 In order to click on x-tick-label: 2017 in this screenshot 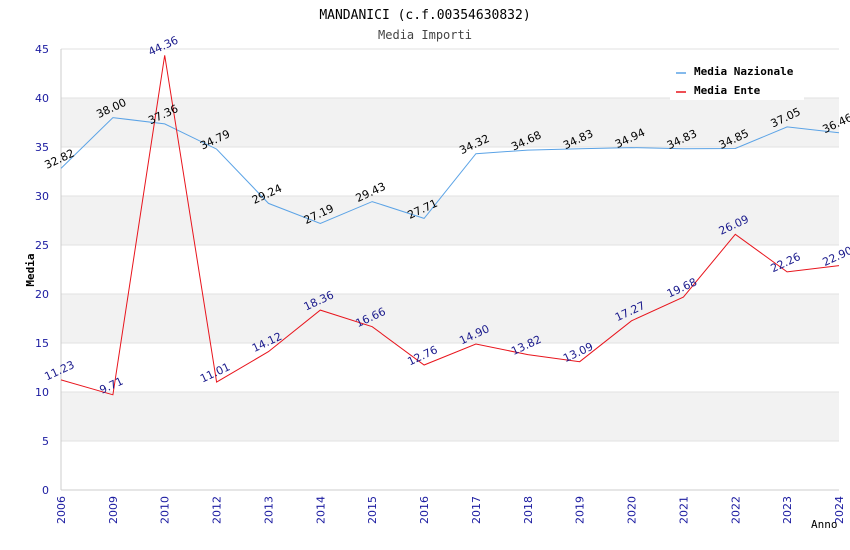, I will do `click(476, 510)`.